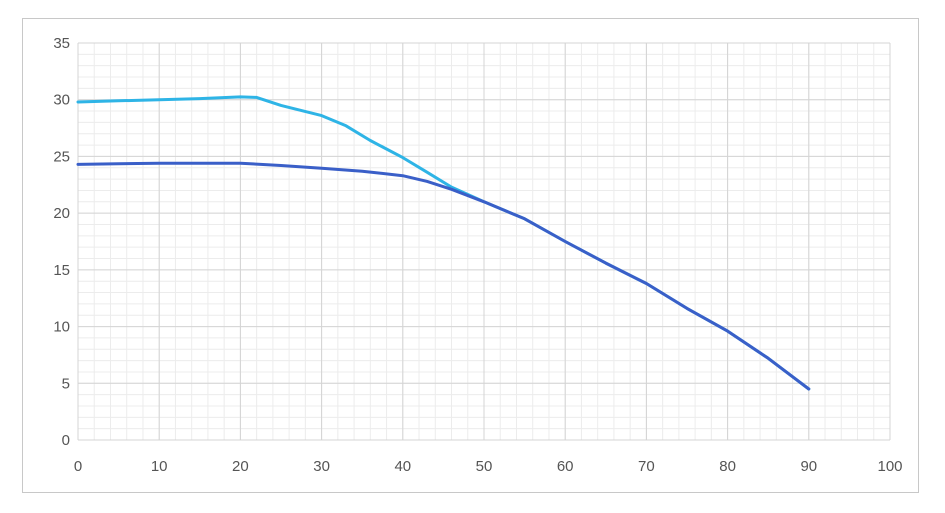 The height and width of the screenshot is (513, 945). I want to click on x-tick-label: 60, so click(565, 466).